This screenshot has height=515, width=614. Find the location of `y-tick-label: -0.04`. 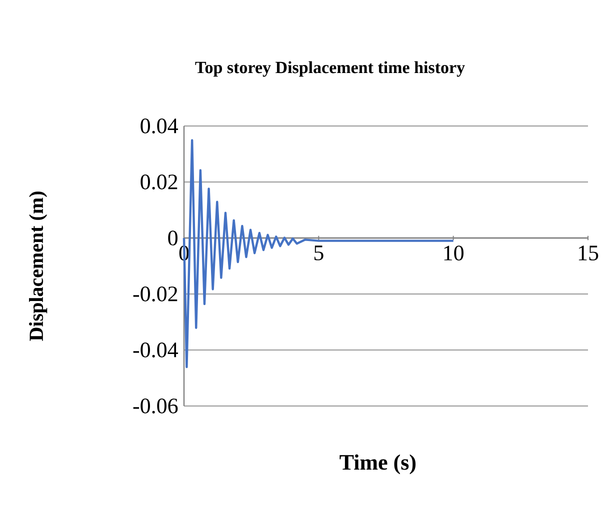

y-tick-label: -0.04 is located at coordinates (155, 350).